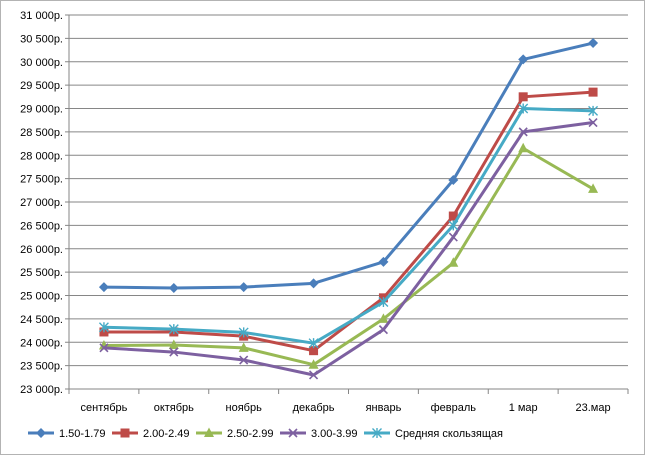  Describe the element at coordinates (41, 343) in the screenshot. I see `y-tick-label: 24 000р.` at that location.